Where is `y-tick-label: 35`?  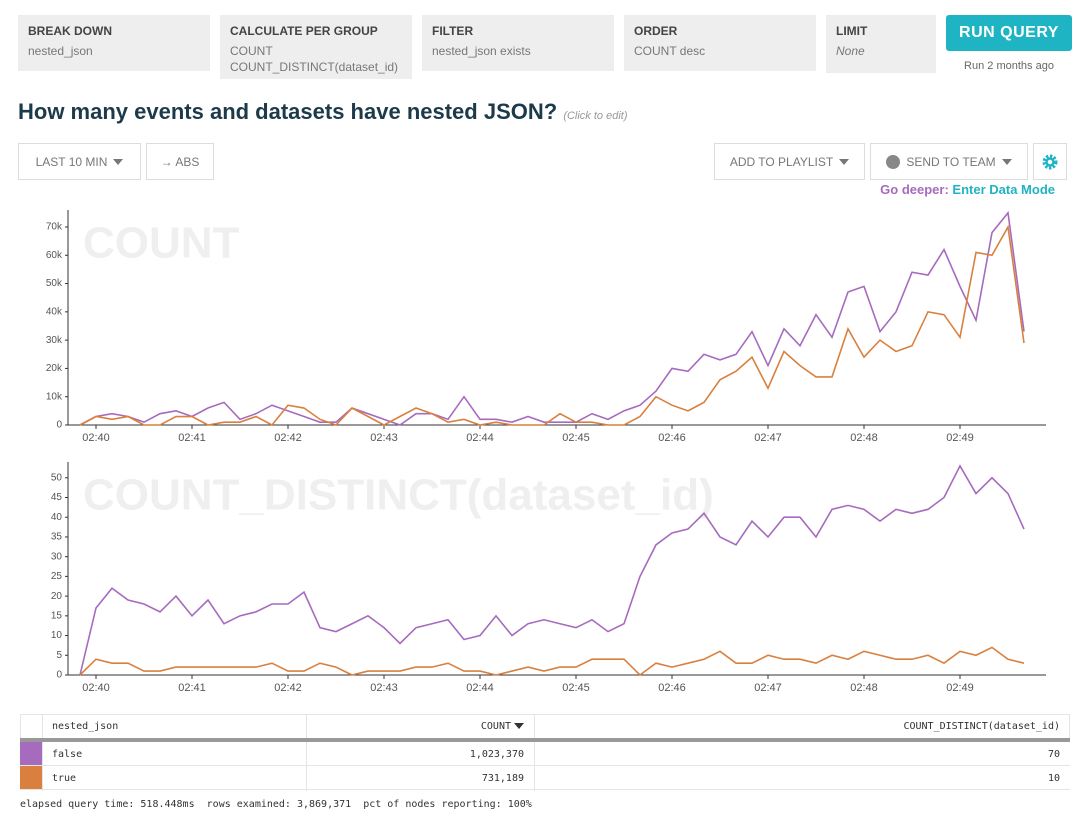 y-tick-label: 35 is located at coordinates (57, 537).